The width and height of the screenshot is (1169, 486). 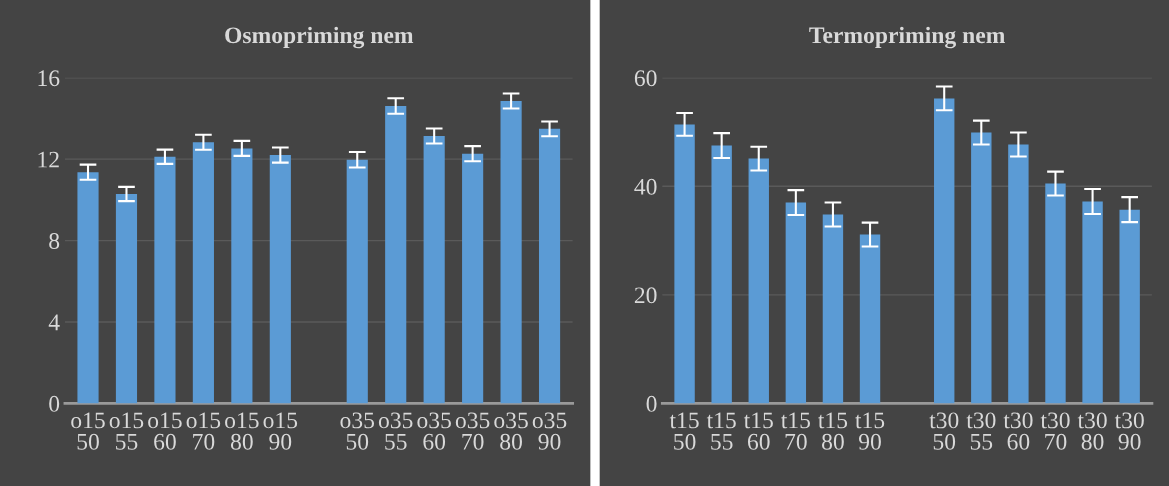 I want to click on x-tick-label: o35 90, so click(x=549, y=431).